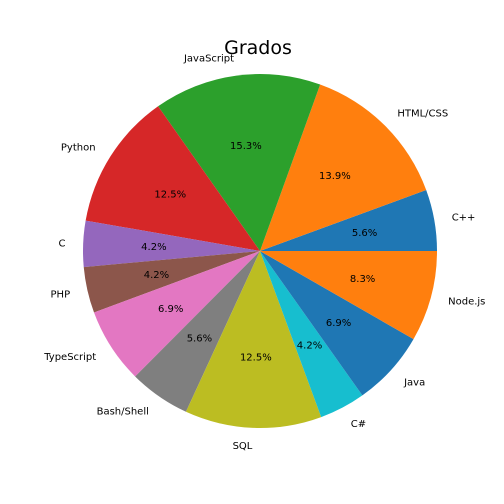 Image resolution: width=504 pixels, height=504 pixels. I want to click on pie-slice-sql, so click(253, 339).